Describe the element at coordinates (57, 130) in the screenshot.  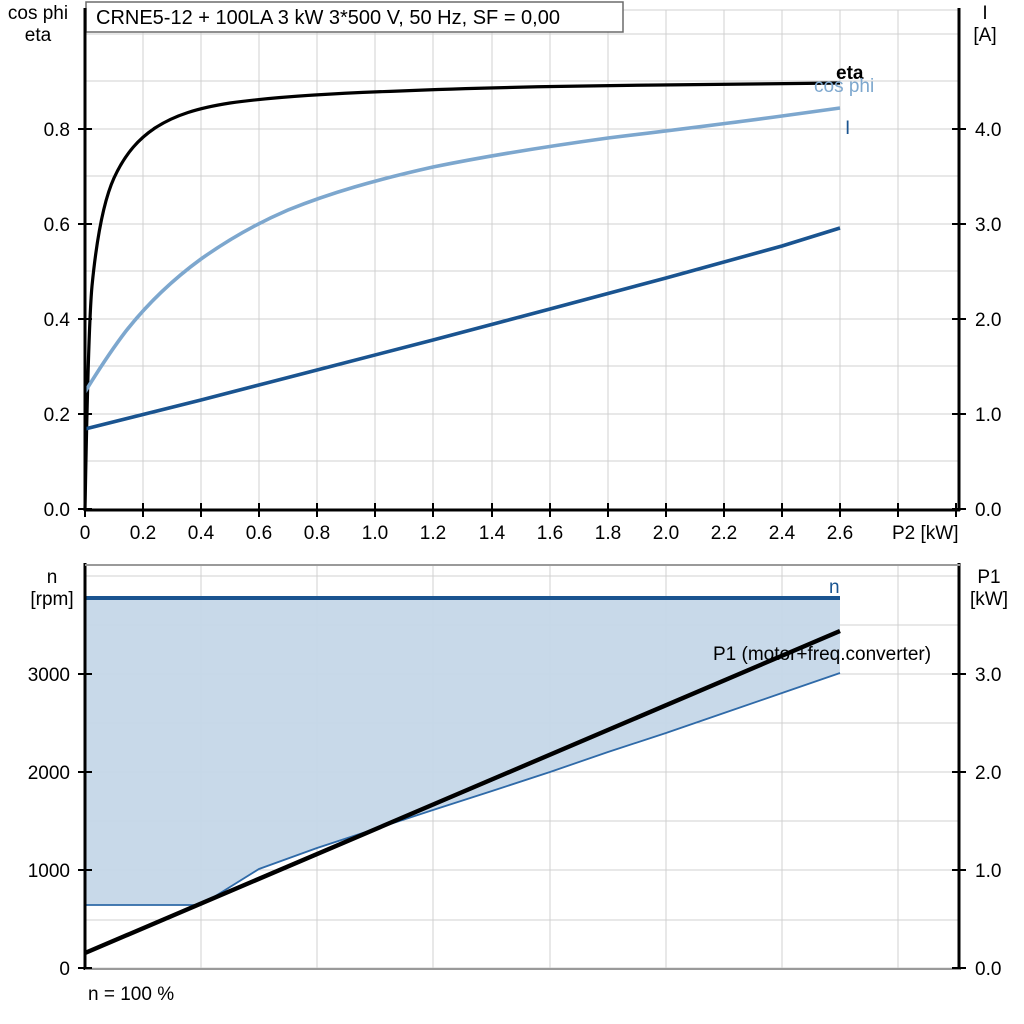
I see `tick-label: 0.8` at that location.